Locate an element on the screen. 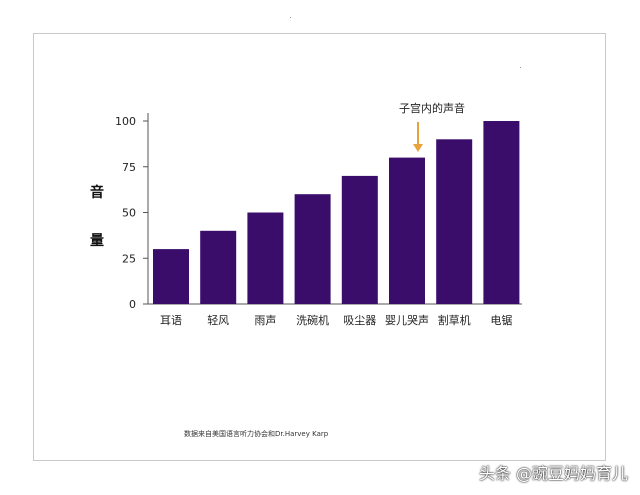 This screenshot has width=640, height=495. annotation: 子宫内的声音 is located at coordinates (432, 126).